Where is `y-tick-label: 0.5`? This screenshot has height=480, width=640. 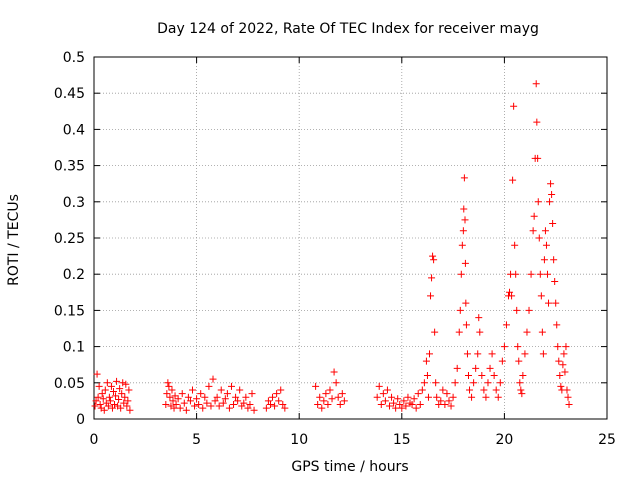
y-tick-label: 0.5 is located at coordinates (74, 58).